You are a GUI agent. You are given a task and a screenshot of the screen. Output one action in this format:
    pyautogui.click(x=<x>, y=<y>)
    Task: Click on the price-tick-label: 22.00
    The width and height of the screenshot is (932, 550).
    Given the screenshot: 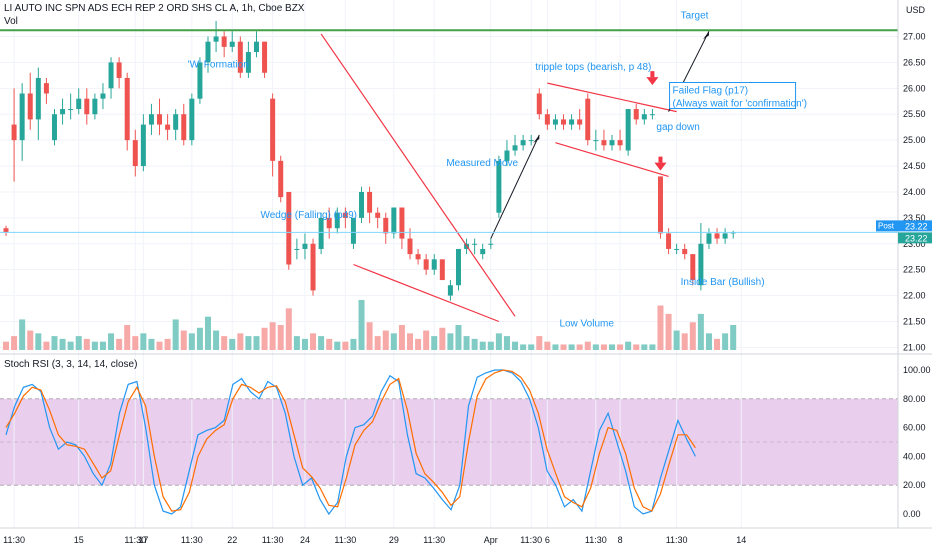 What is the action you would take?
    pyautogui.click(x=914, y=296)
    